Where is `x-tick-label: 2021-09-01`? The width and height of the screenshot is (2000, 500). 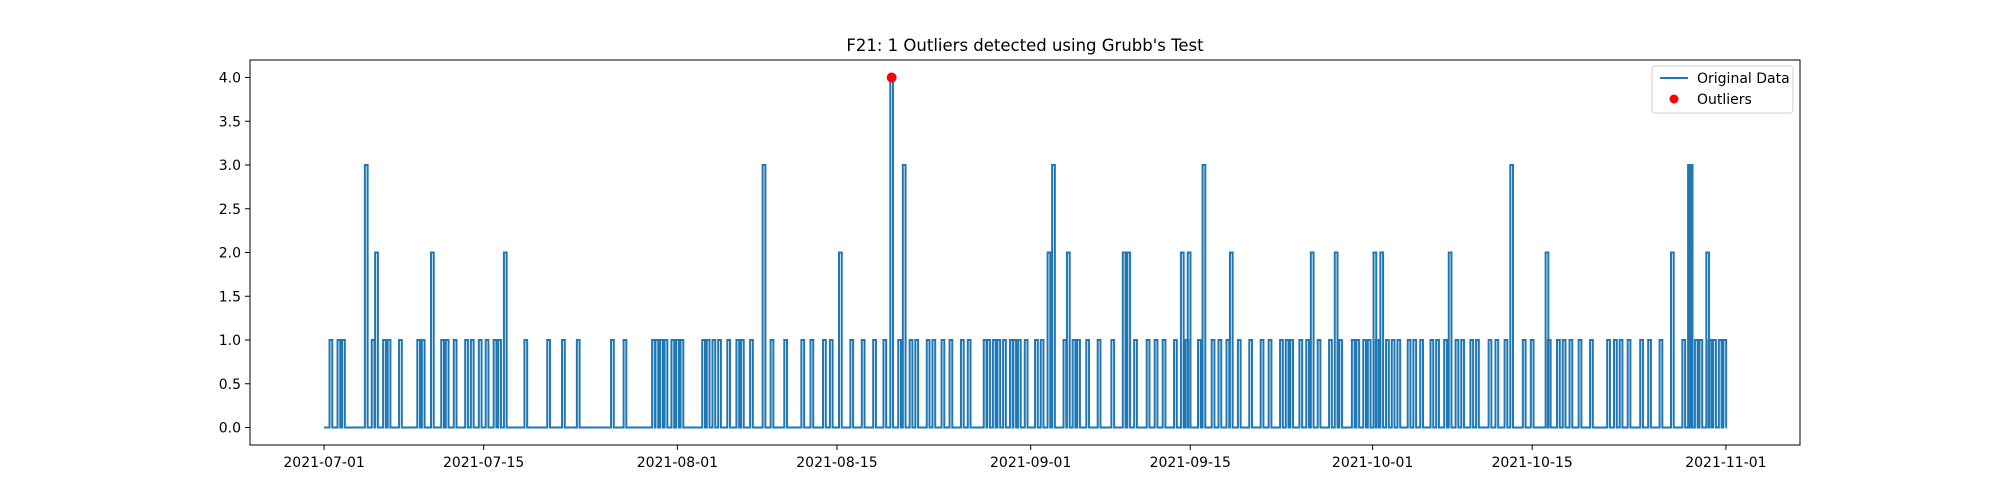
x-tick-label: 2021-09-01 is located at coordinates (1030, 463).